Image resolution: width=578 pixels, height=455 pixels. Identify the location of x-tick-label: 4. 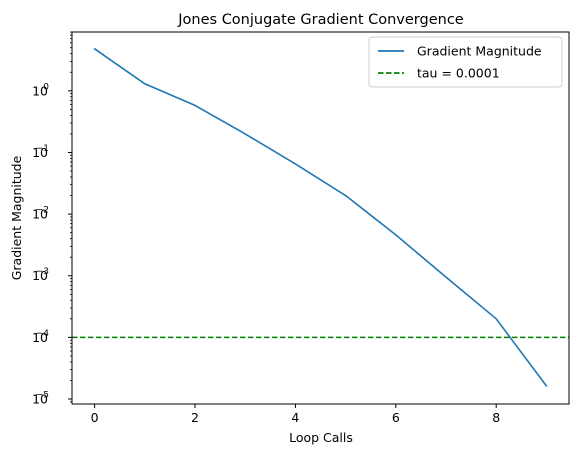
(295, 417).